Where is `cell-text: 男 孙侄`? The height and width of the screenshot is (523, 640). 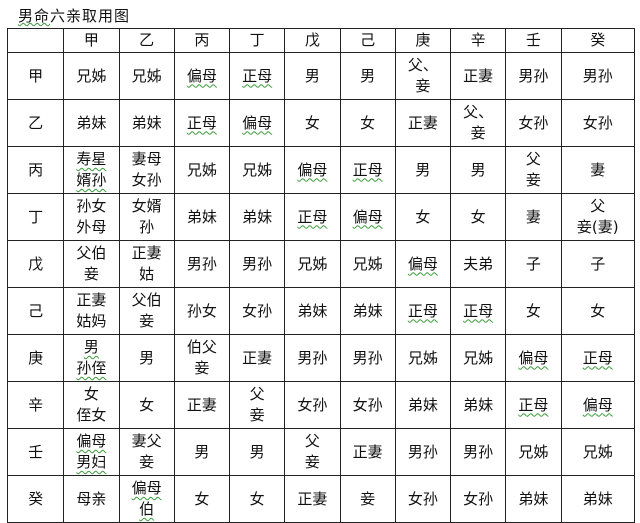 cell-text: 男 孙侄 is located at coordinates (91, 357).